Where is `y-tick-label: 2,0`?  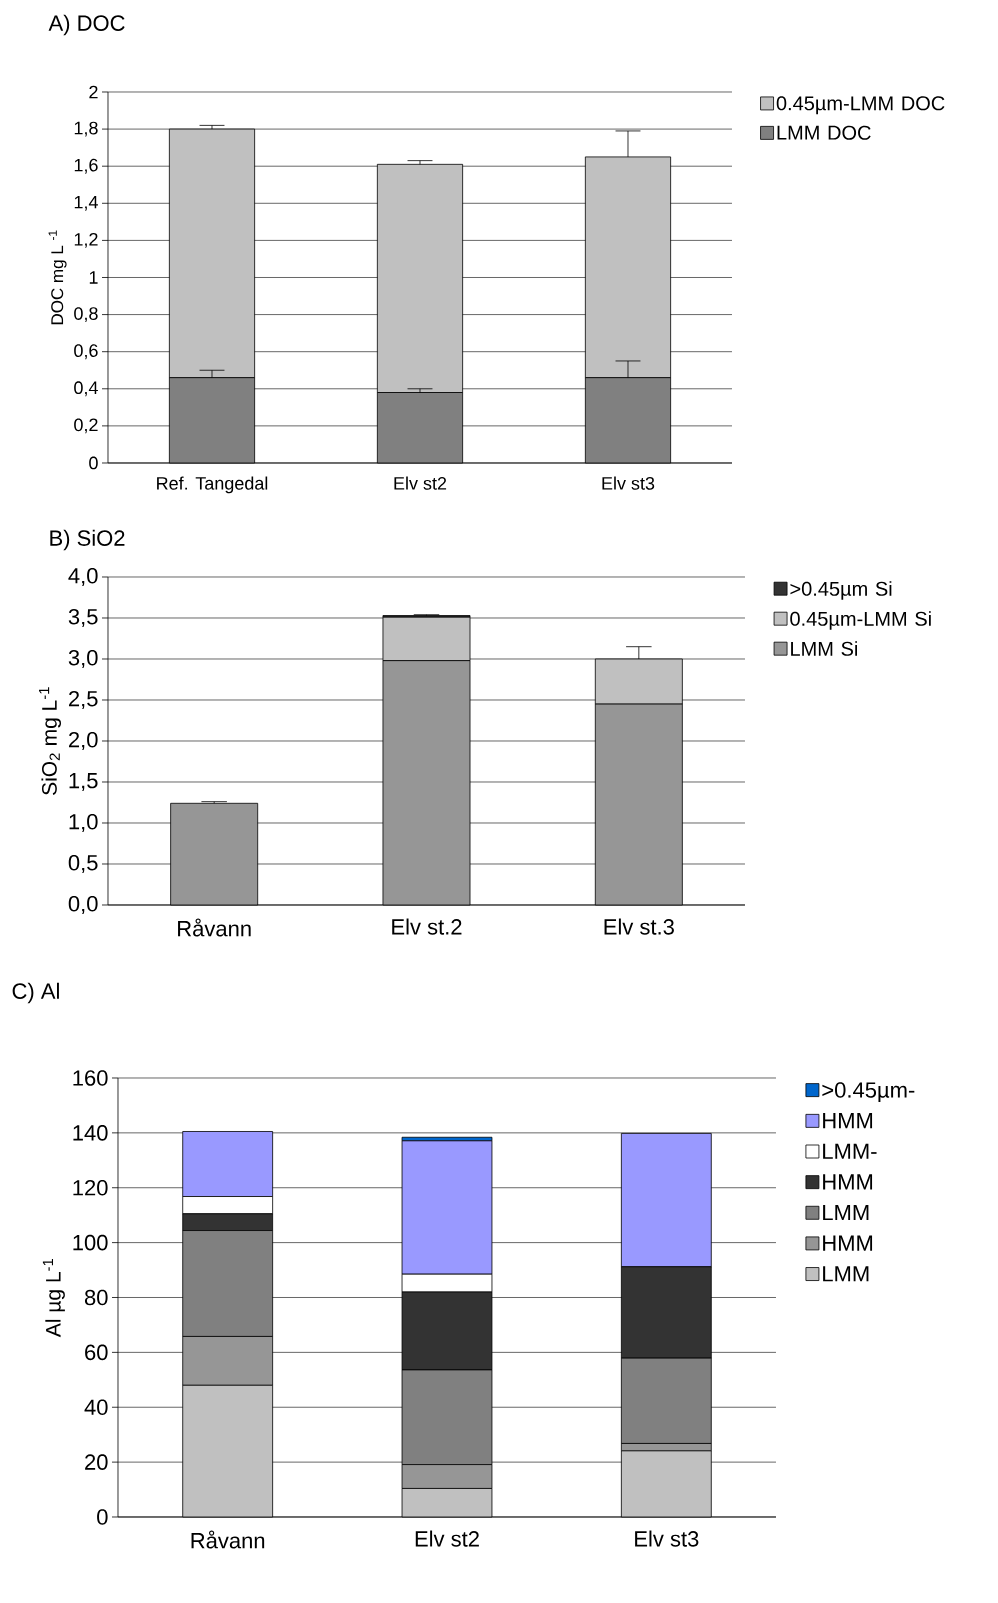 y-tick-label: 2,0 is located at coordinates (83, 741).